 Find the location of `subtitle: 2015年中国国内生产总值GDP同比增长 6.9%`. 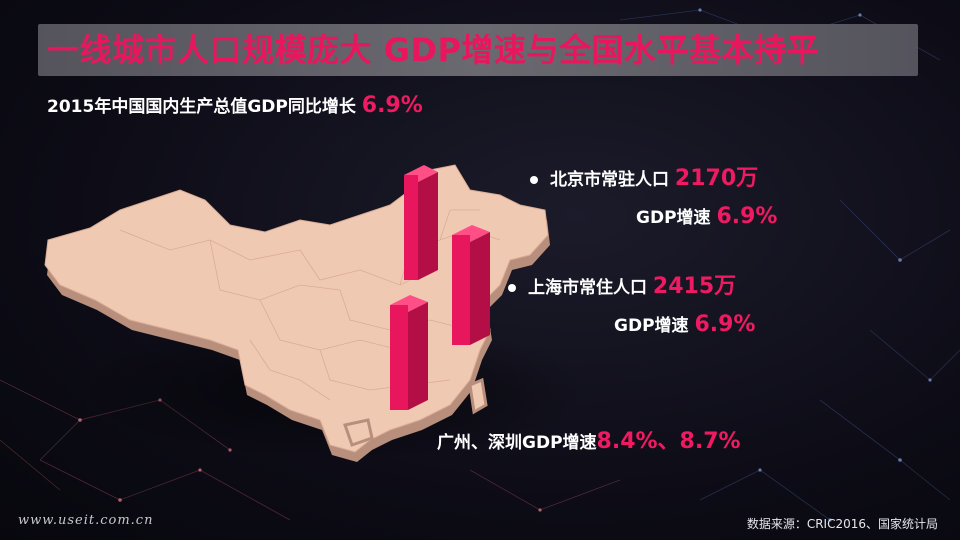

subtitle: 2015年中国国内生产总值GDP同比增长 6.9% is located at coordinates (235, 105).